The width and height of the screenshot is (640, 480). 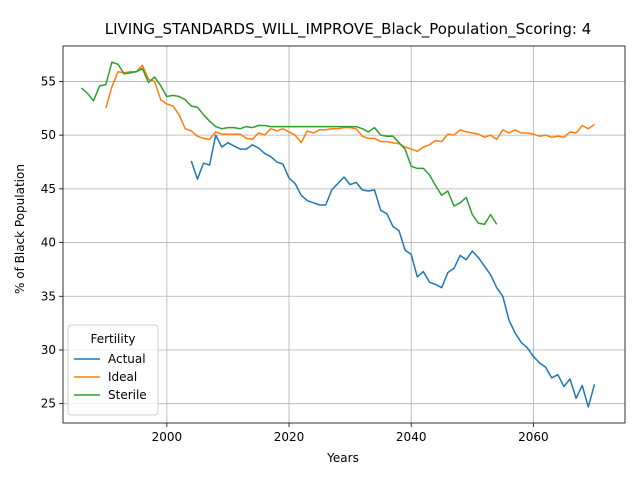 I want to click on legend-entries: Actual Ideal Sterile, so click(x=110, y=377).